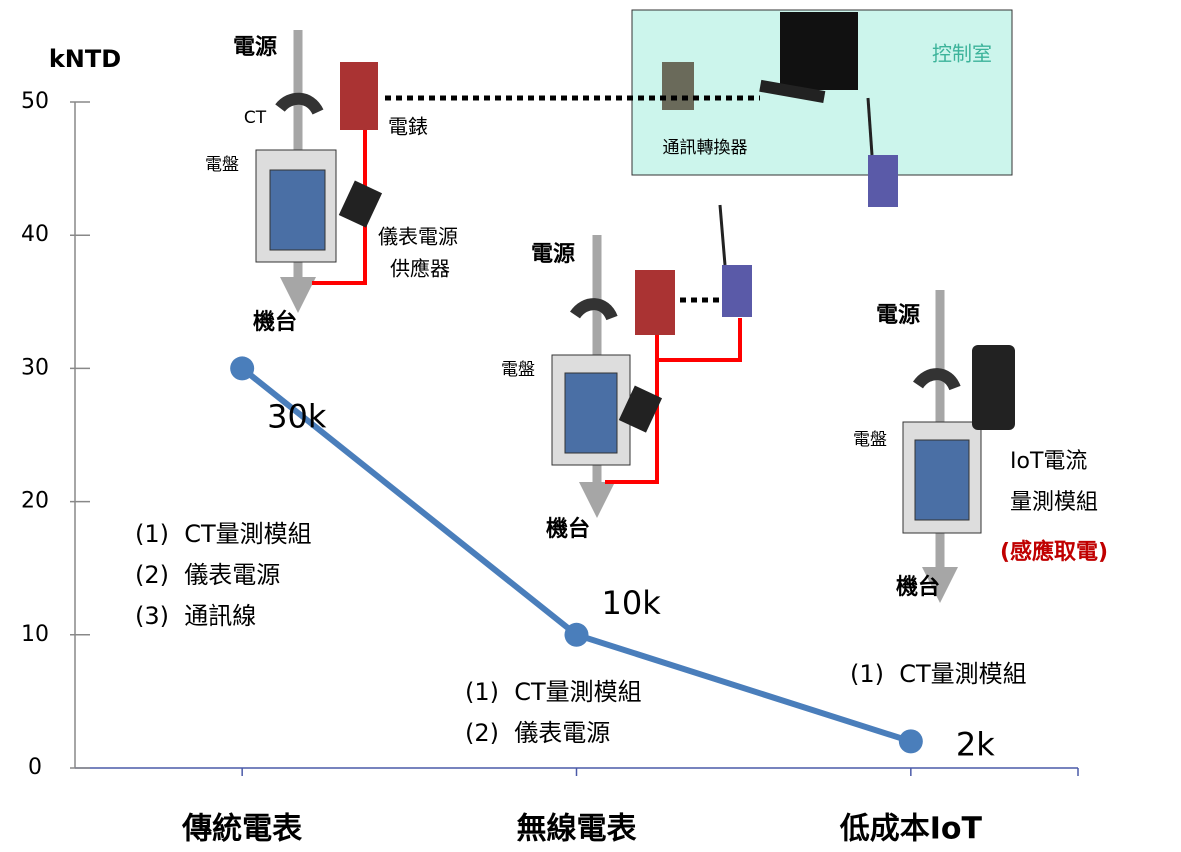  Describe the element at coordinates (35, 234) in the screenshot. I see `y-tick-label: 40` at that location.